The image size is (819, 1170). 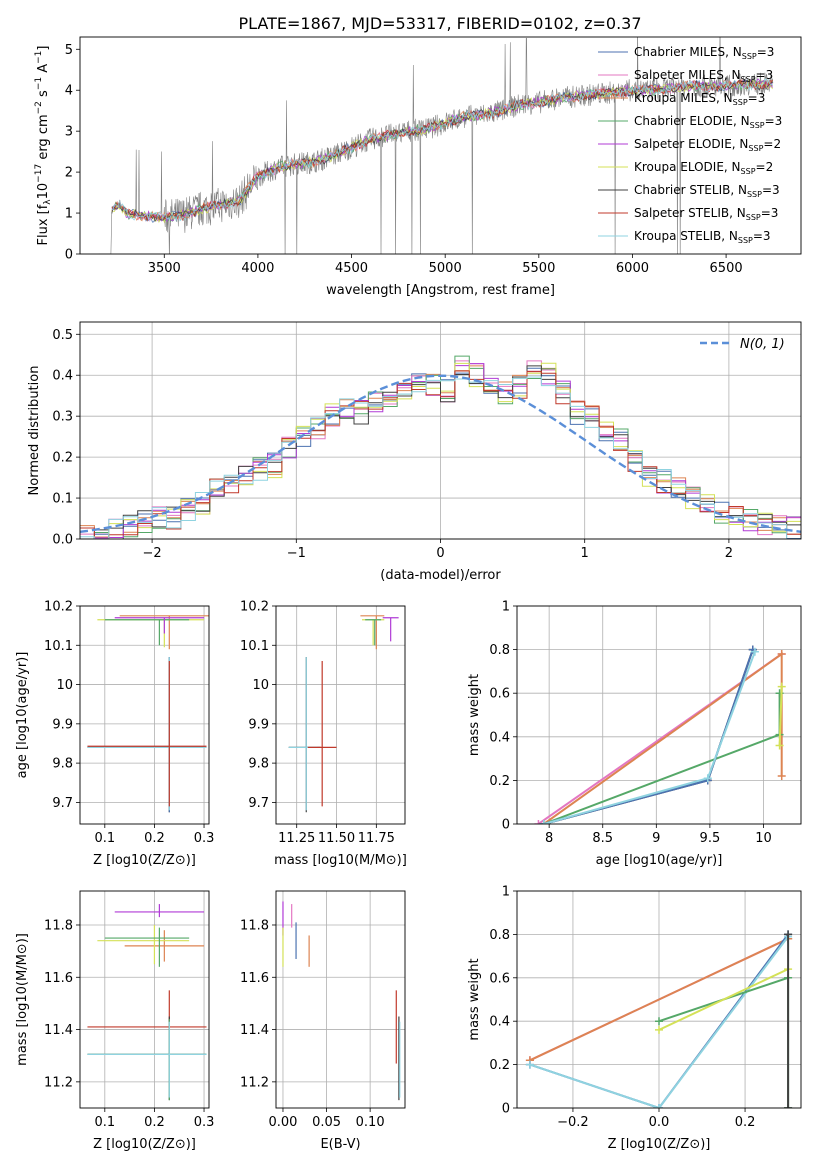 What do you see at coordinates (538, 268) in the screenshot?
I see `x-tick-label: 5500` at bounding box center [538, 268].